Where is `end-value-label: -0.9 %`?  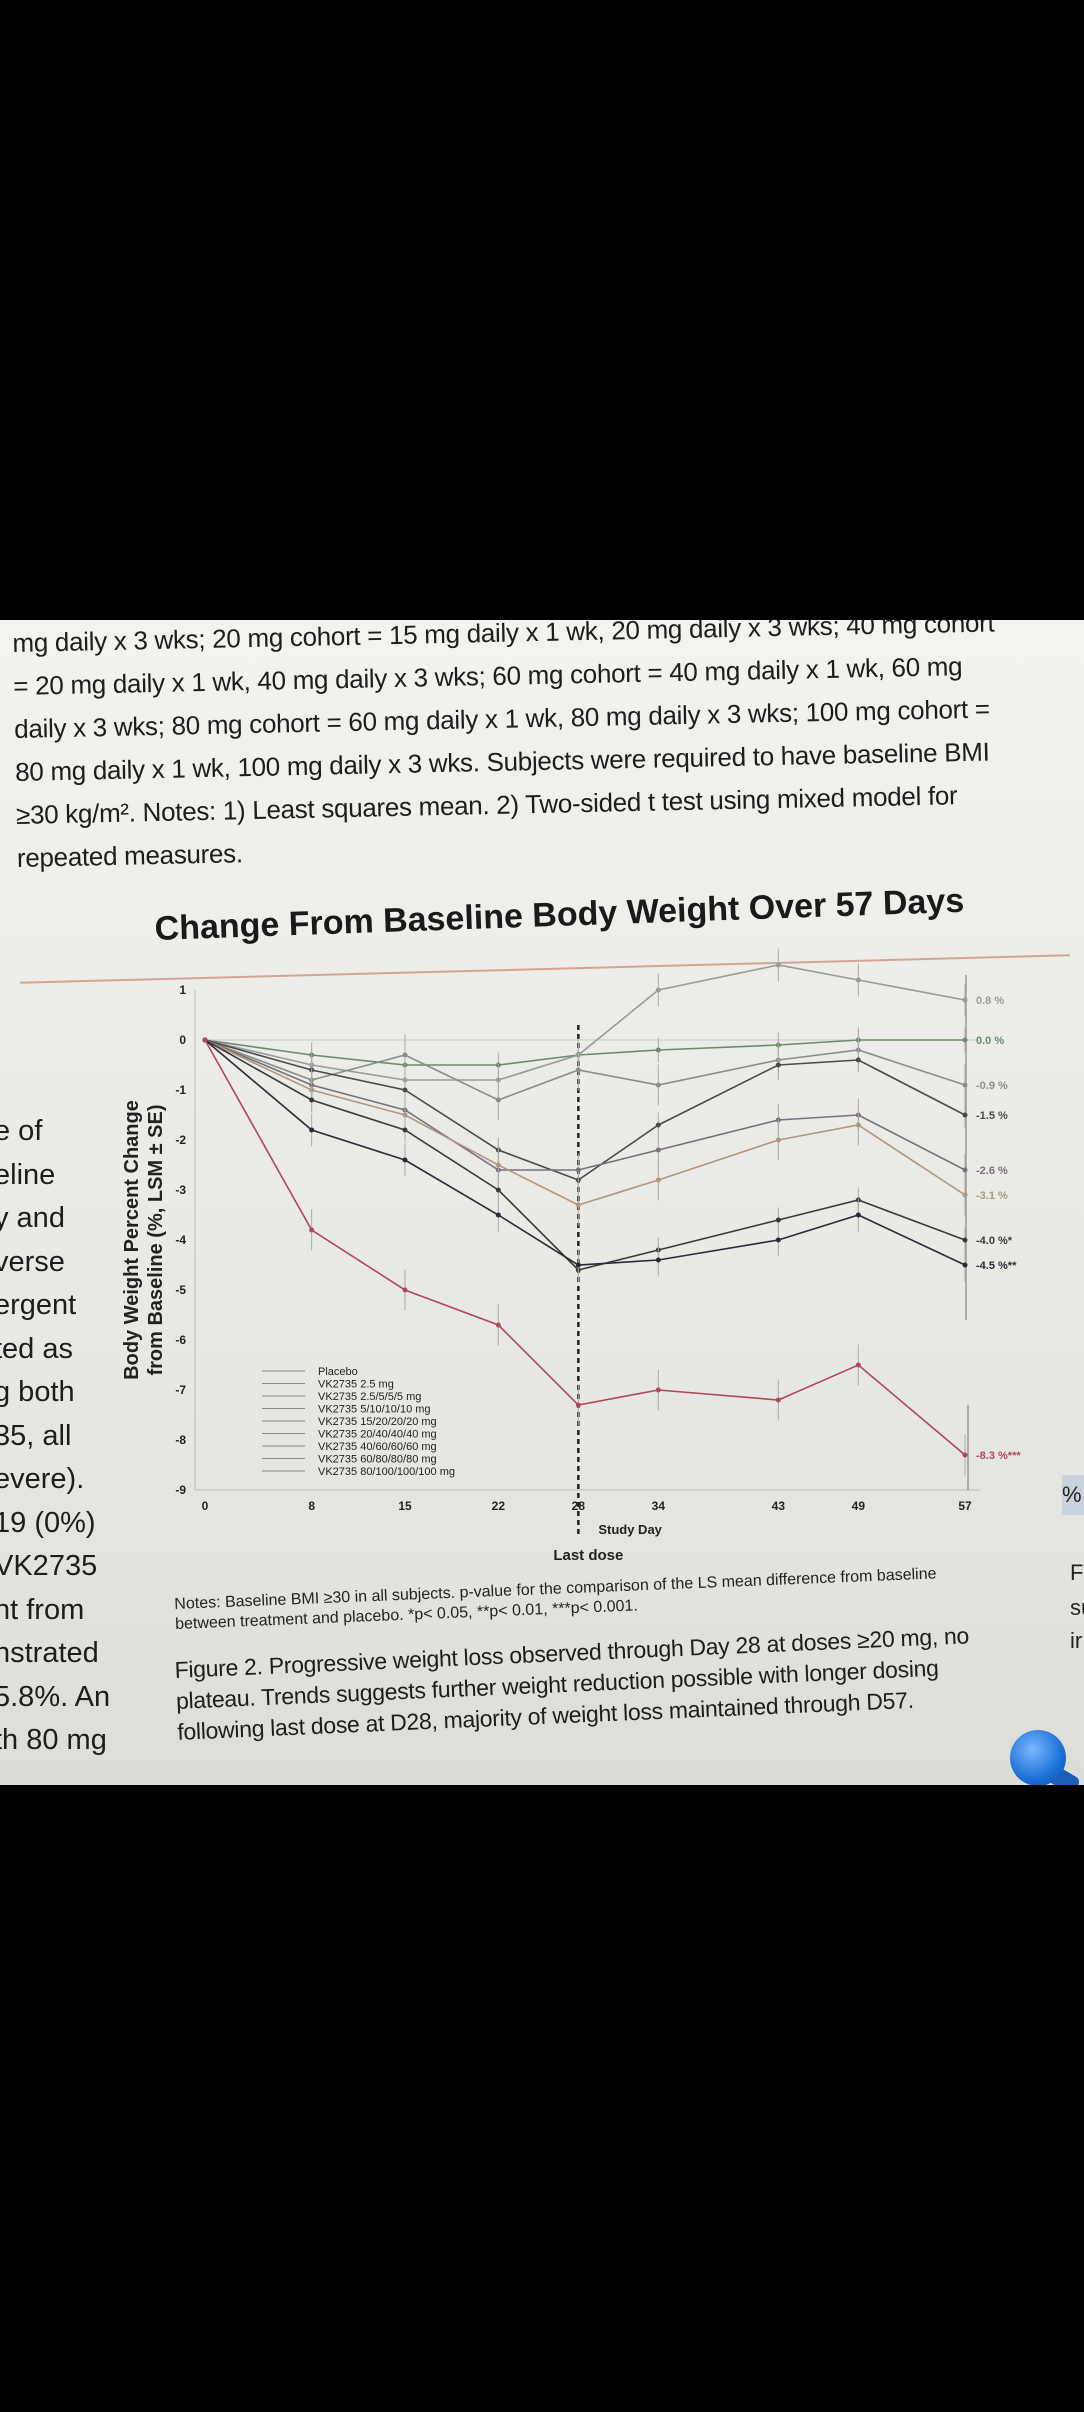
end-value-label: -0.9 % is located at coordinates (992, 1086).